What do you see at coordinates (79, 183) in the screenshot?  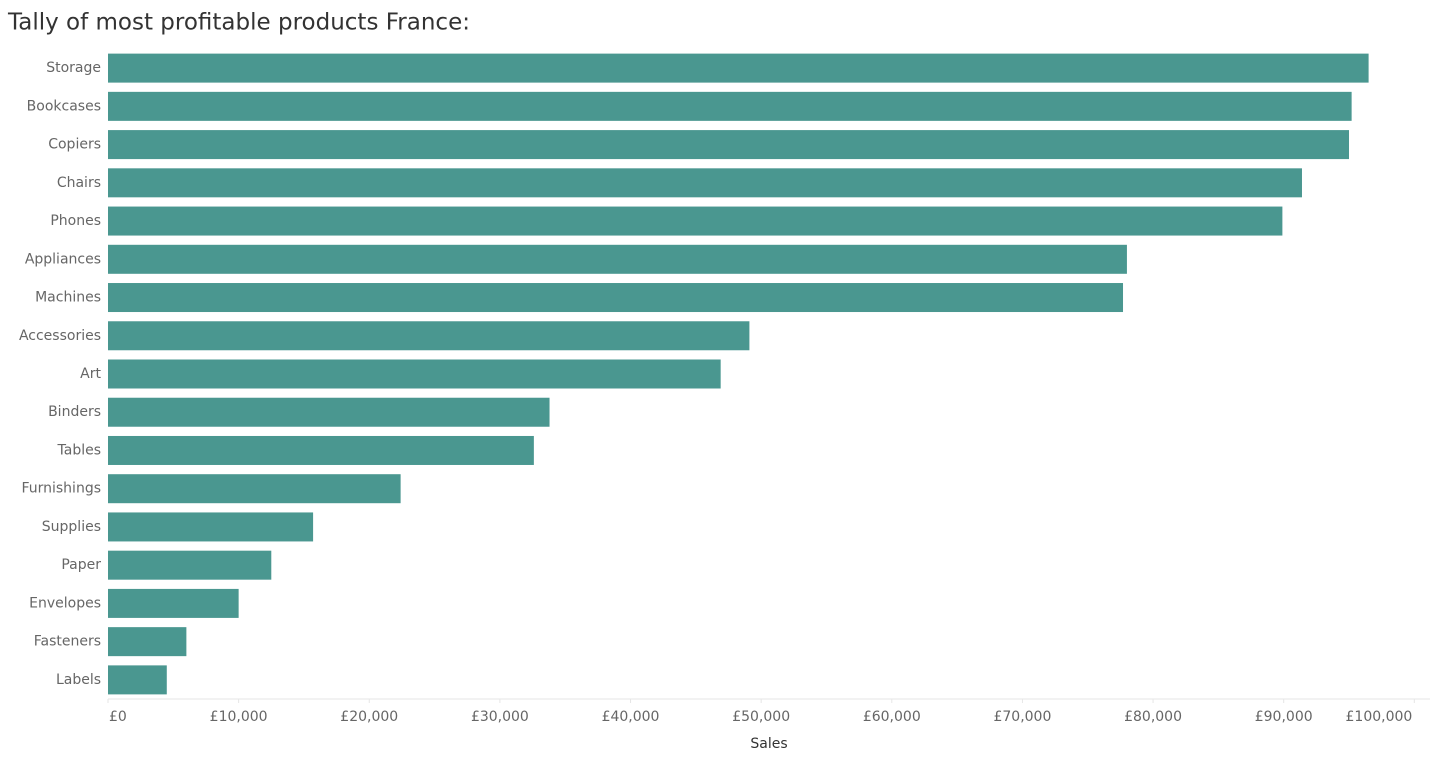 I see `y-tick-label: Chairs` at bounding box center [79, 183].